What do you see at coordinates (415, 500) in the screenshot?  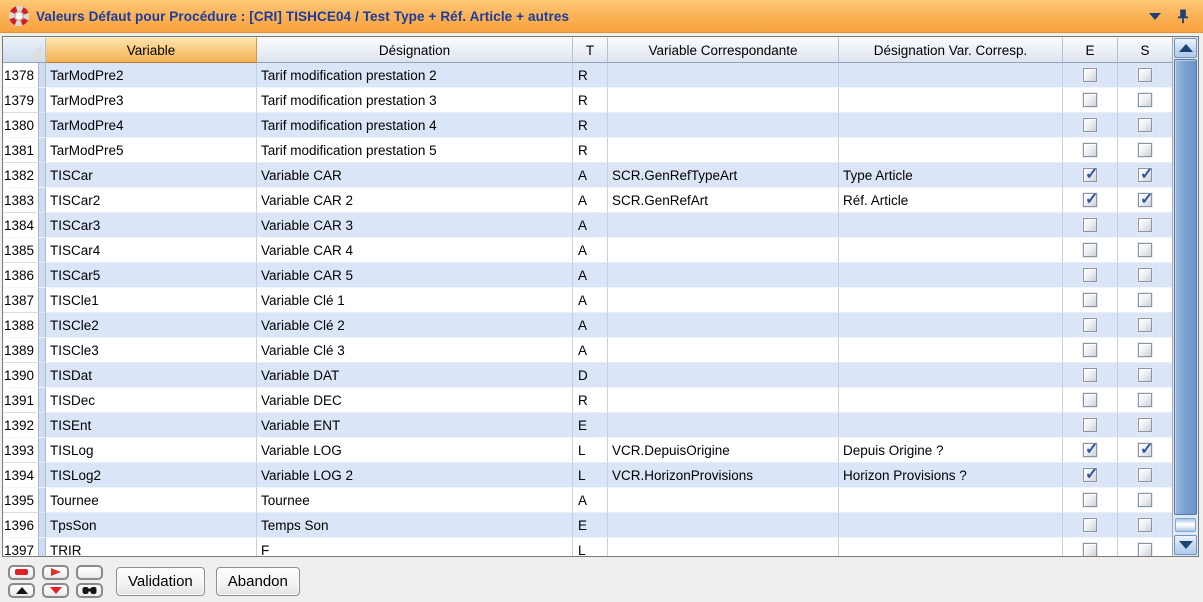 I see `designation-cell: Tournee` at bounding box center [415, 500].